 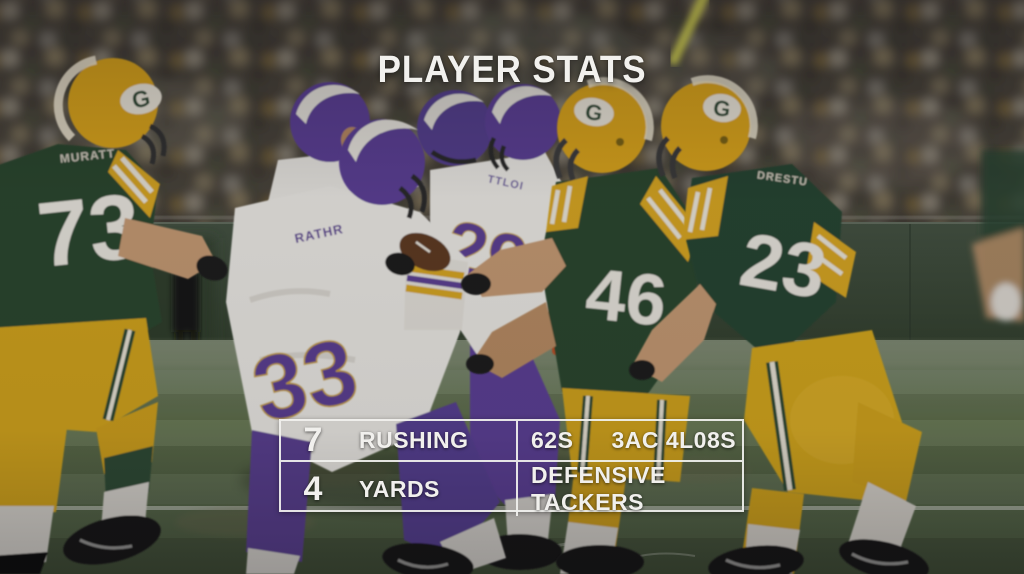 What do you see at coordinates (598, 488) in the screenshot?
I see `stat-detail: DEFENSIVE TACKERS` at bounding box center [598, 488].